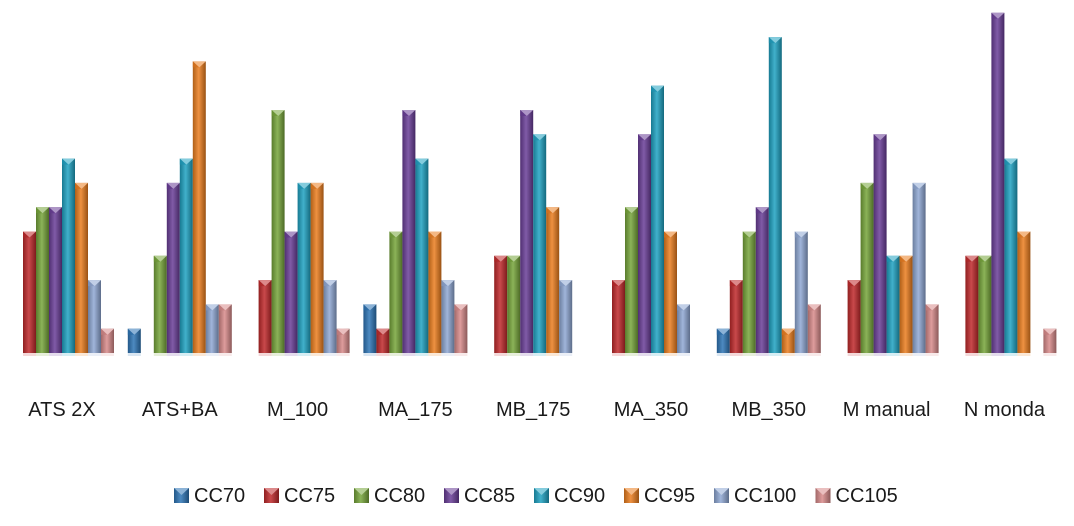 Image resolution: width=1074 pixels, height=526 pixels. I want to click on legend-item-cc95: CC95, so click(659, 496).